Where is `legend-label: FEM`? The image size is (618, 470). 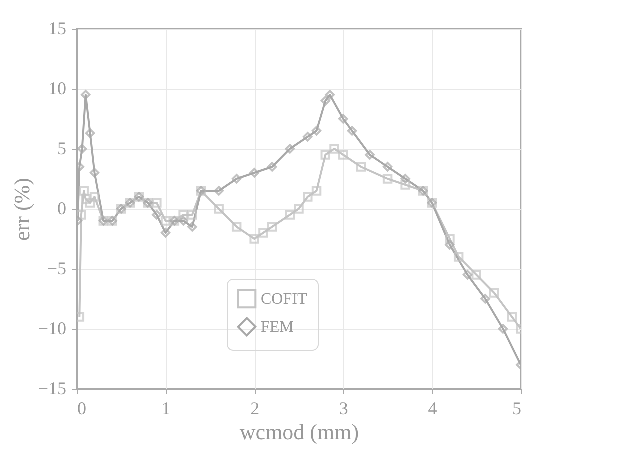
legend-label: FEM is located at coordinates (277, 327).